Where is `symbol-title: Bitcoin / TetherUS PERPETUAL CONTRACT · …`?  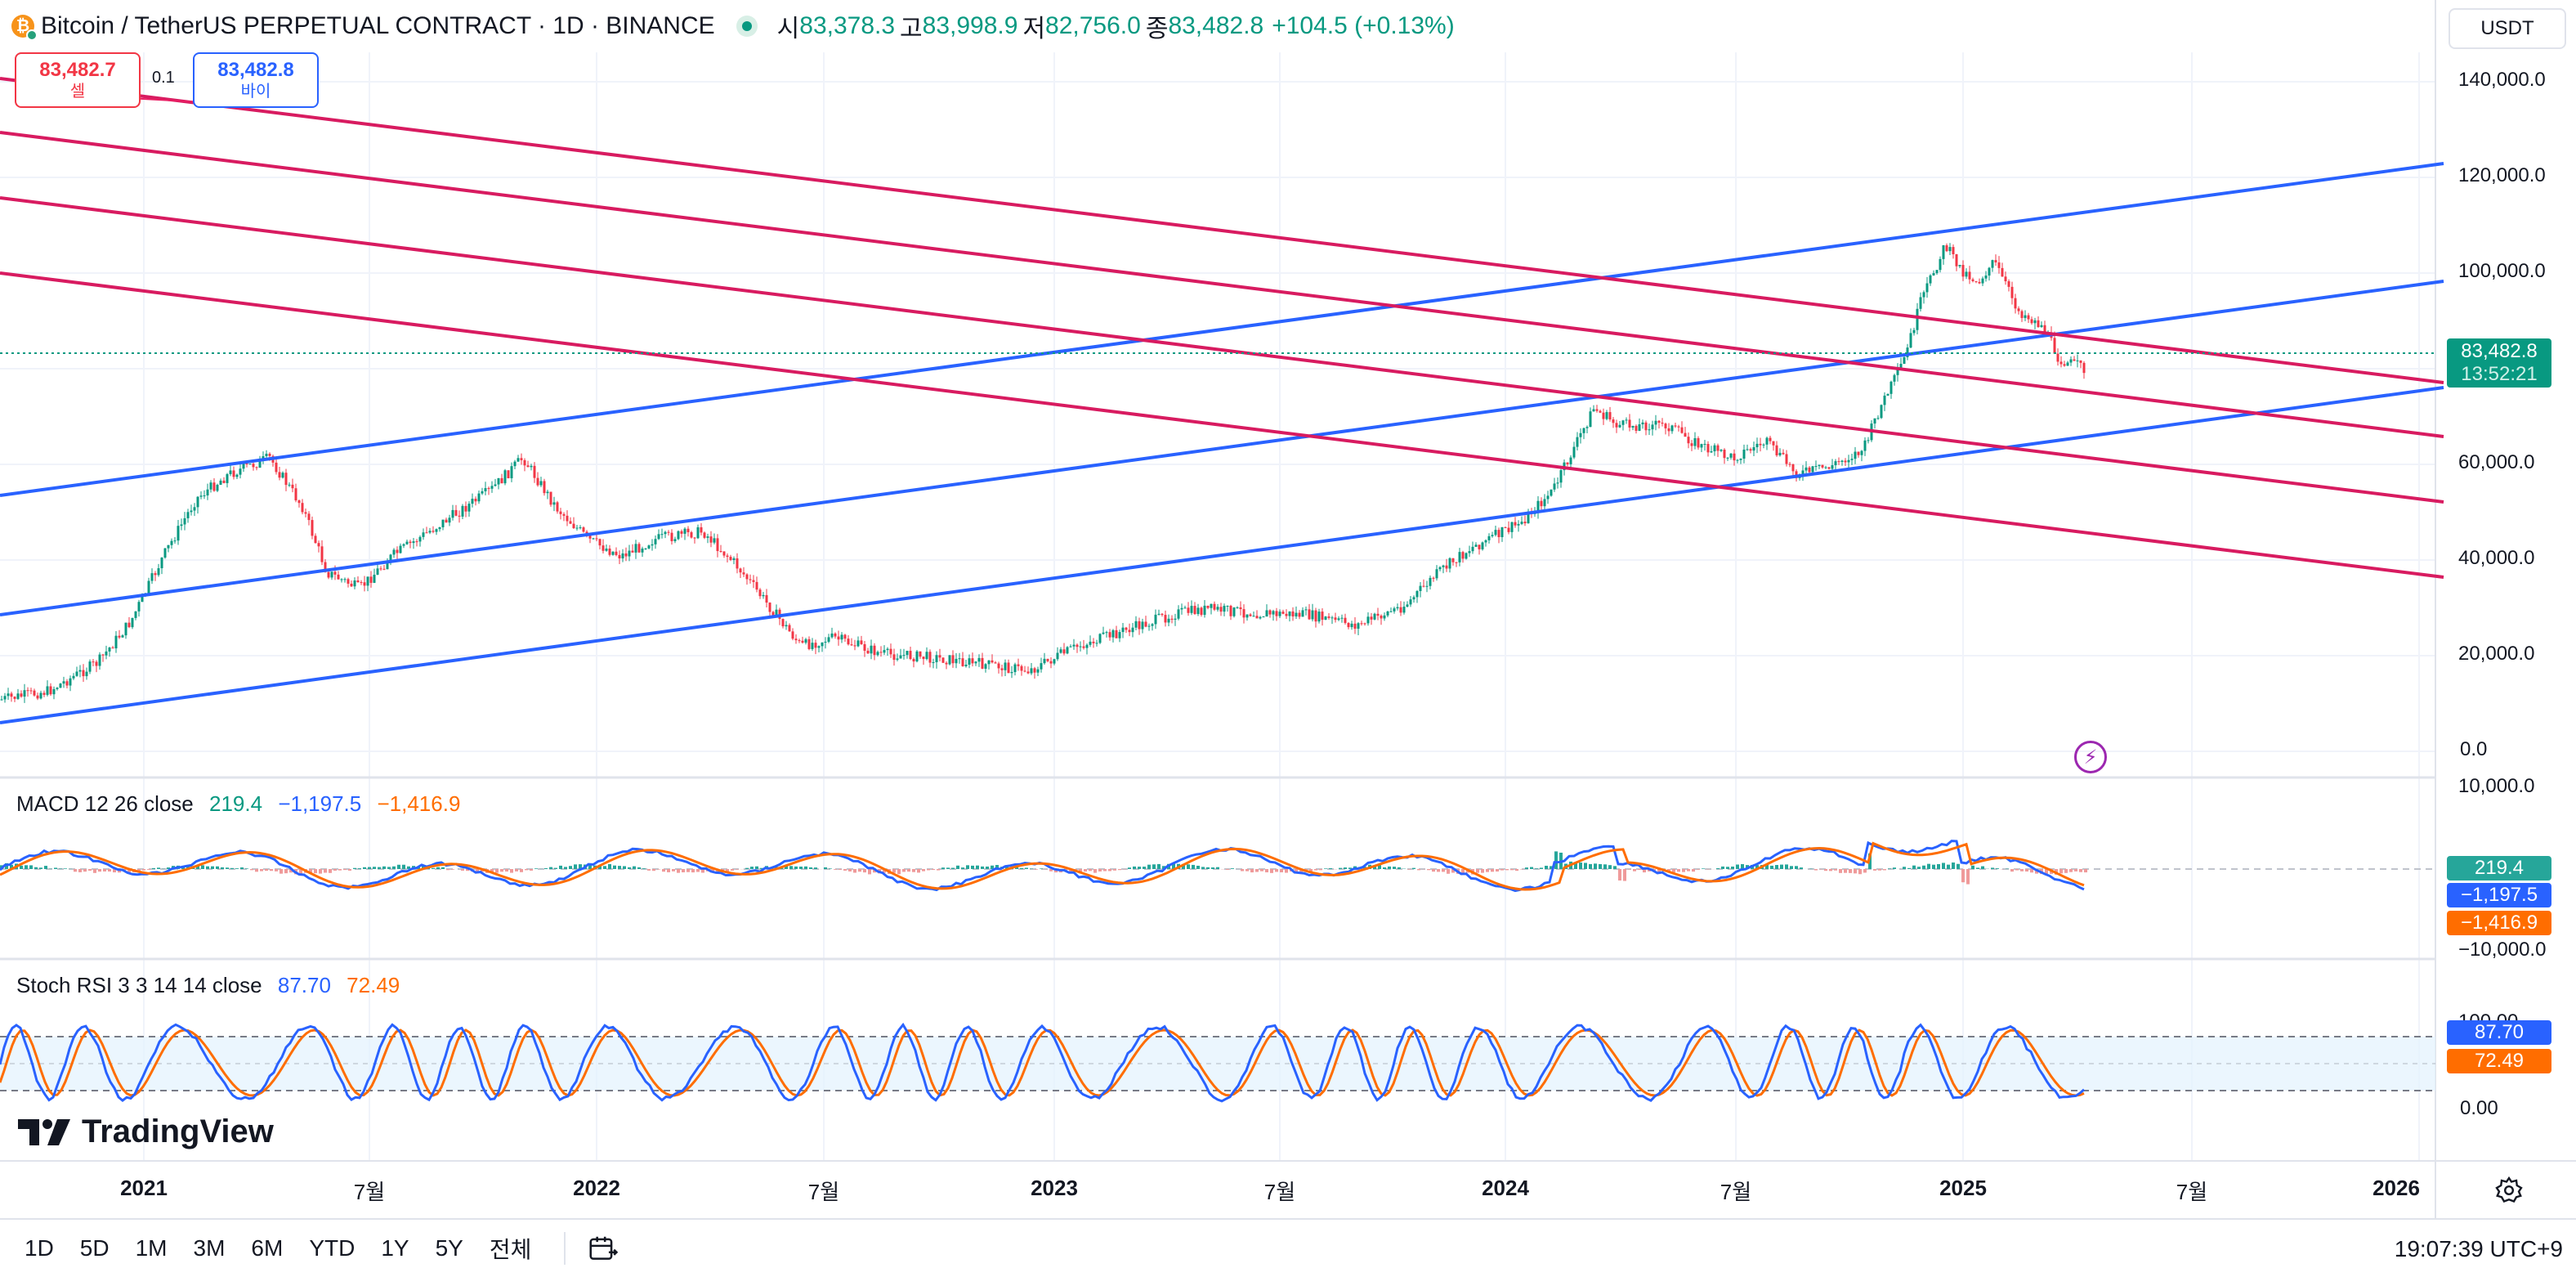 symbol-title: Bitcoin / TetherUS PERPETUAL CONTRACT · … is located at coordinates (378, 25).